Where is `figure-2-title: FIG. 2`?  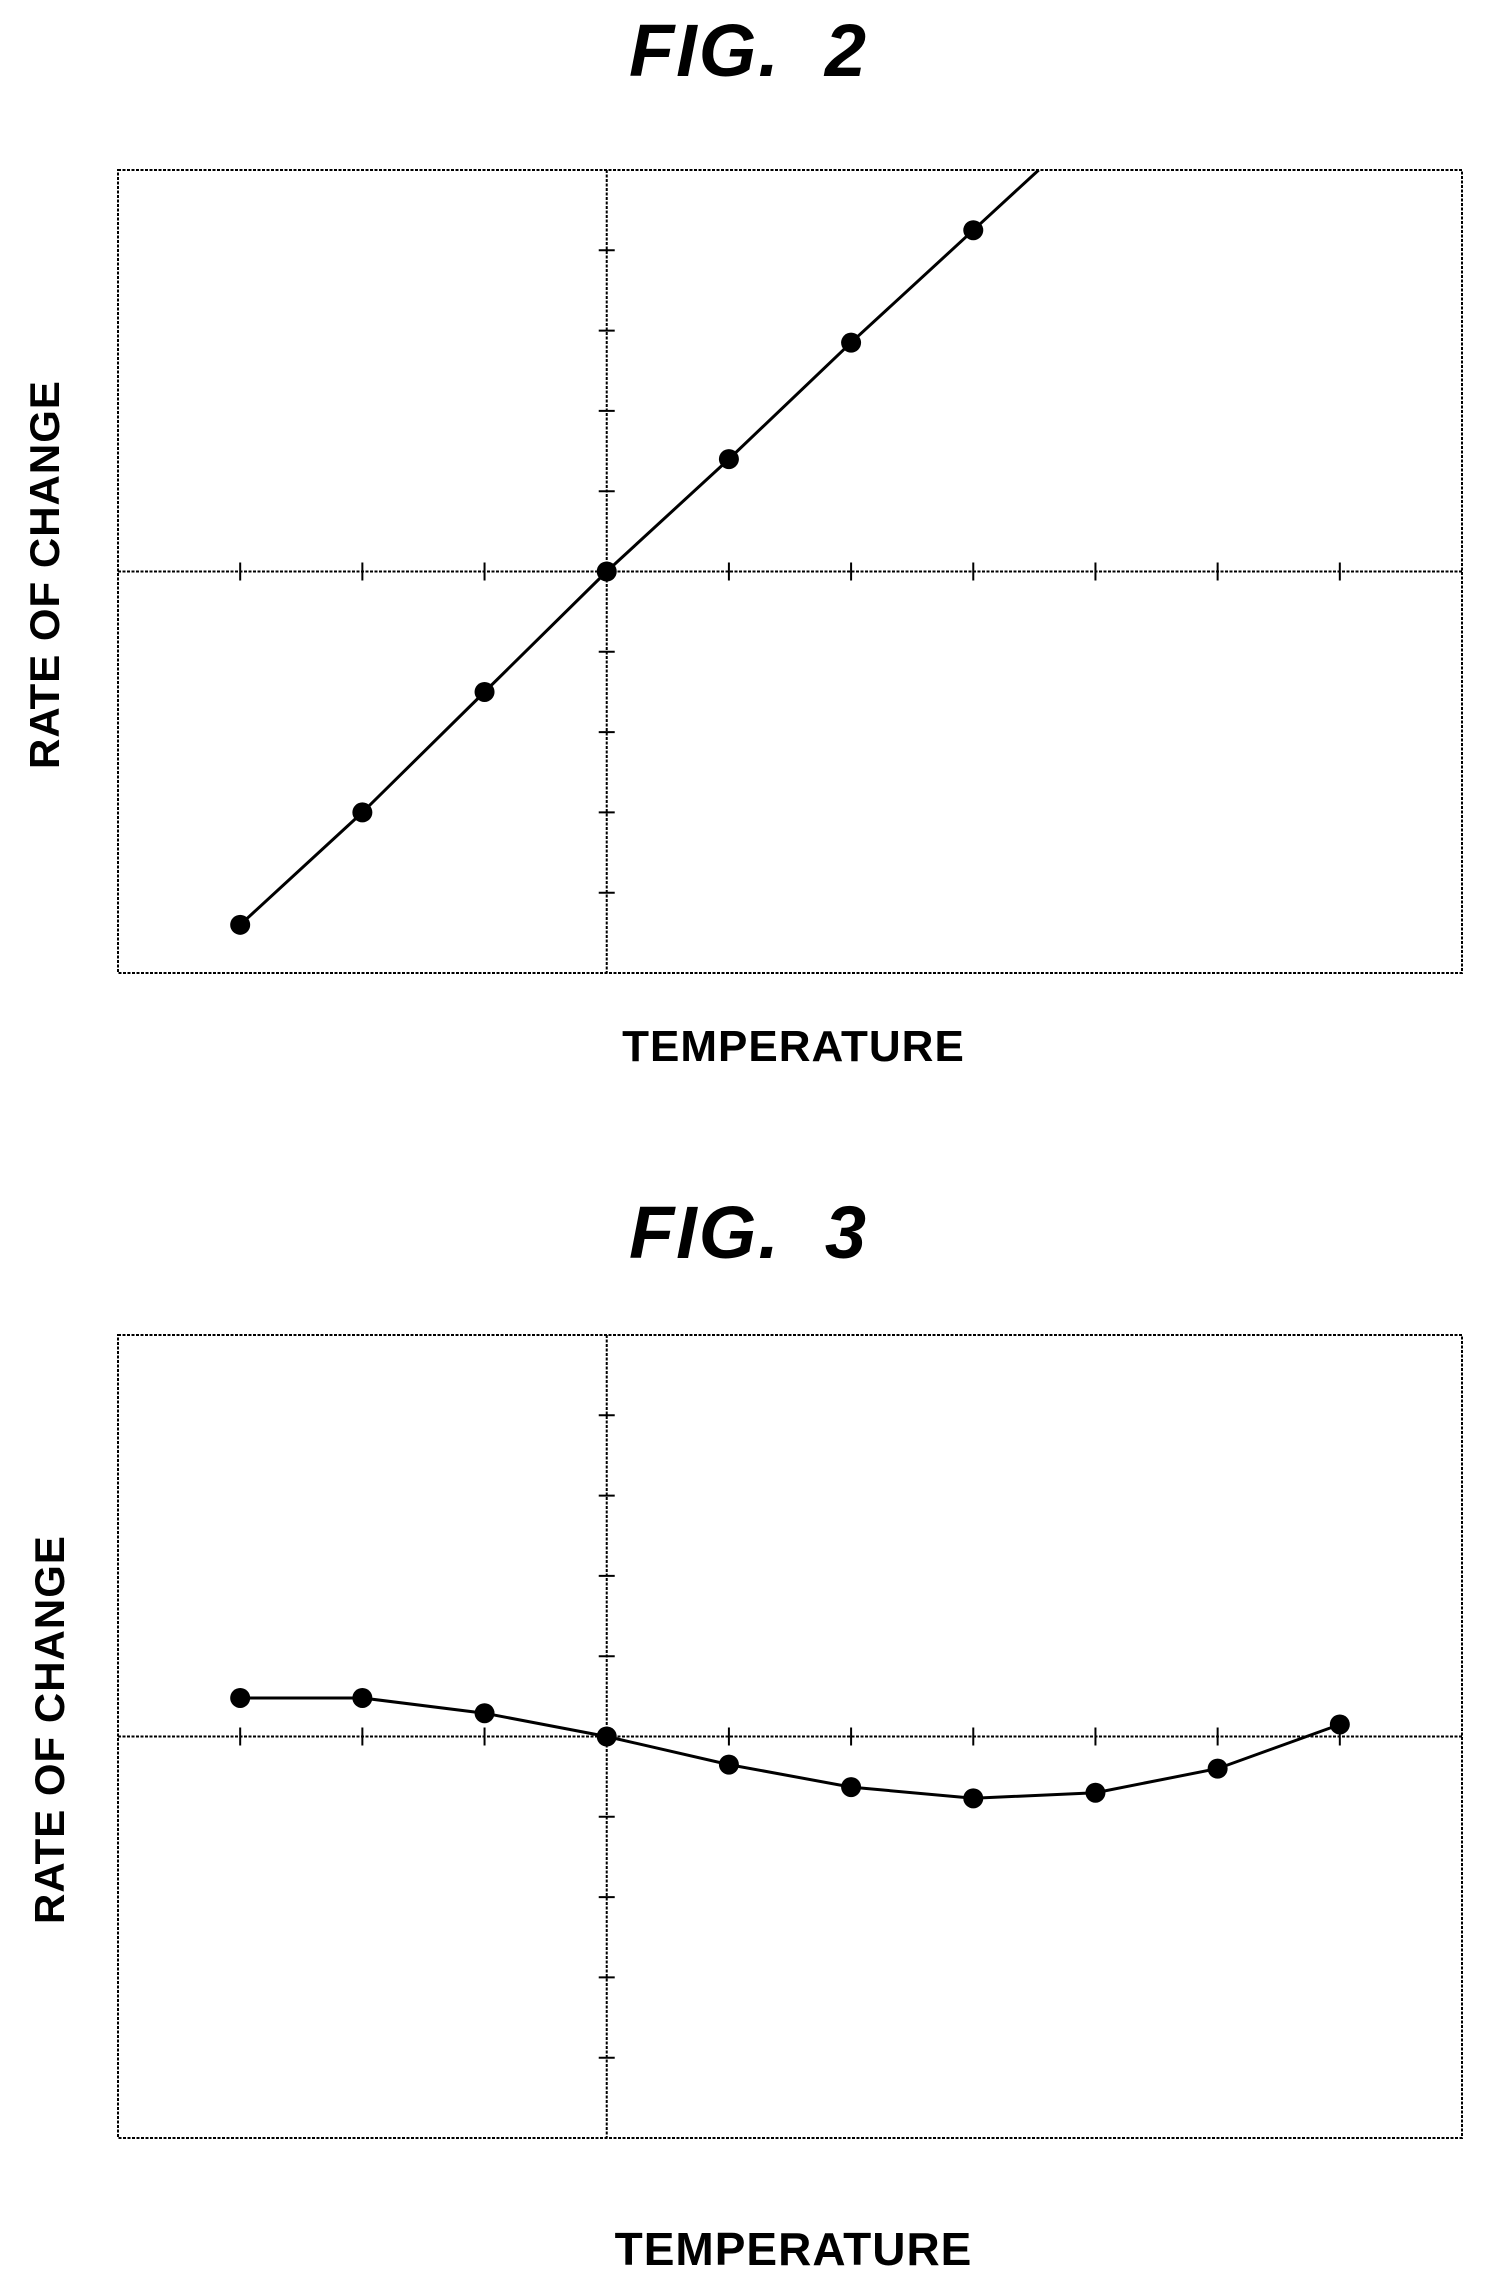
figure-2-title: FIG. 2 is located at coordinates (748, 50).